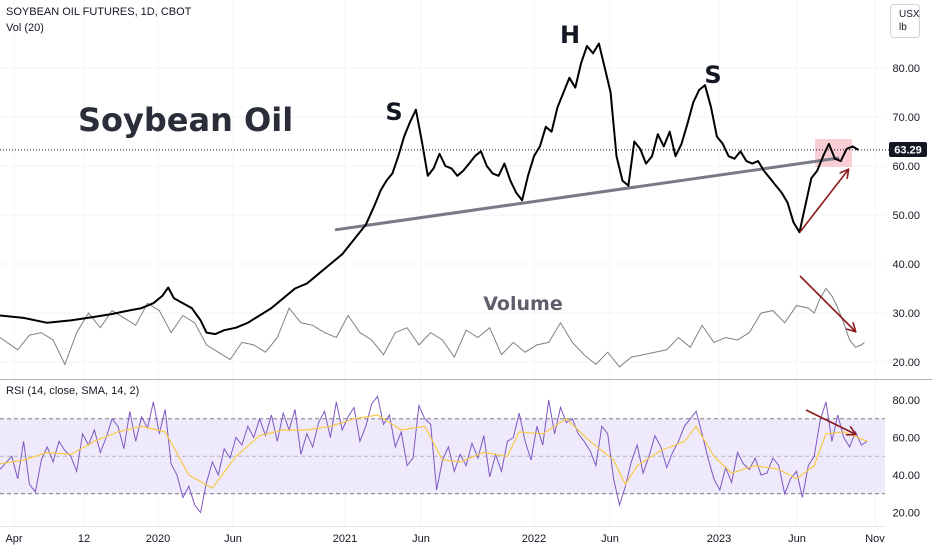 This screenshot has height=550, width=932. I want to click on rsi-ma-line, so click(434, 451).